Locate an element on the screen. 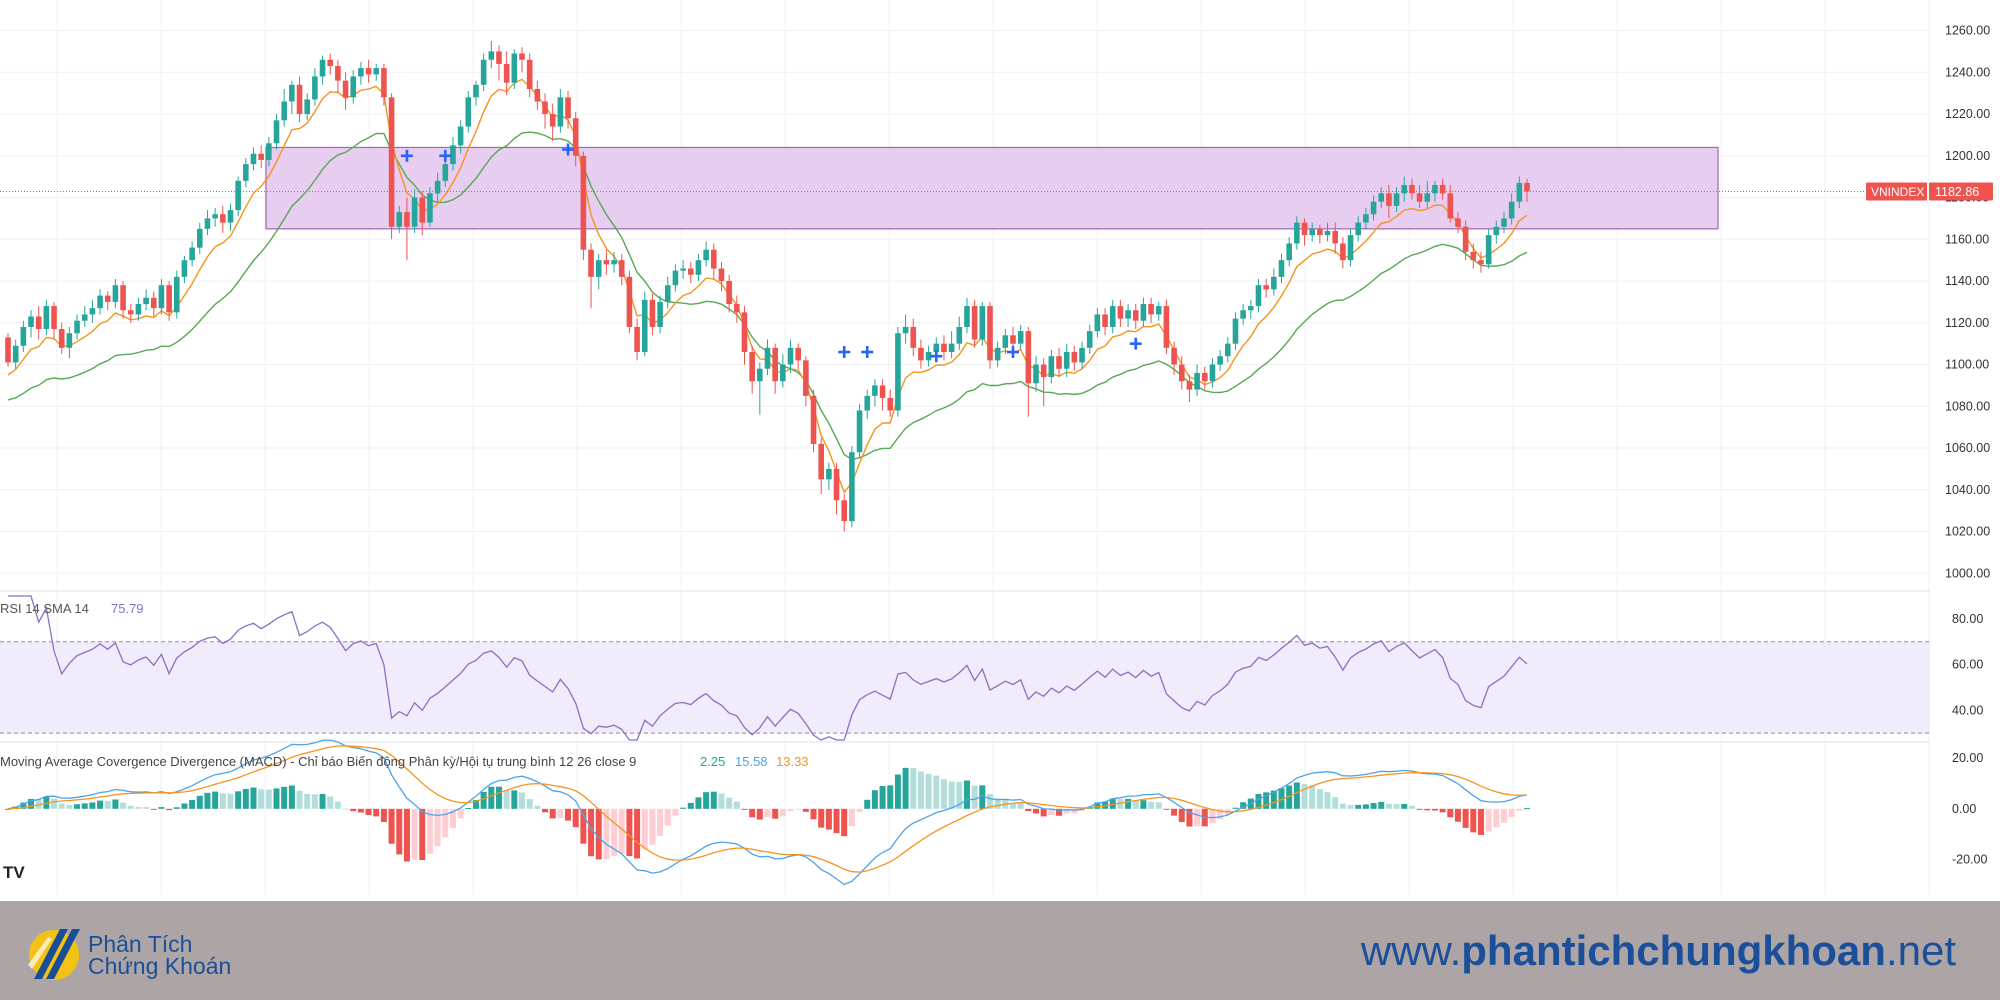  rsi-line is located at coordinates (768, 668).